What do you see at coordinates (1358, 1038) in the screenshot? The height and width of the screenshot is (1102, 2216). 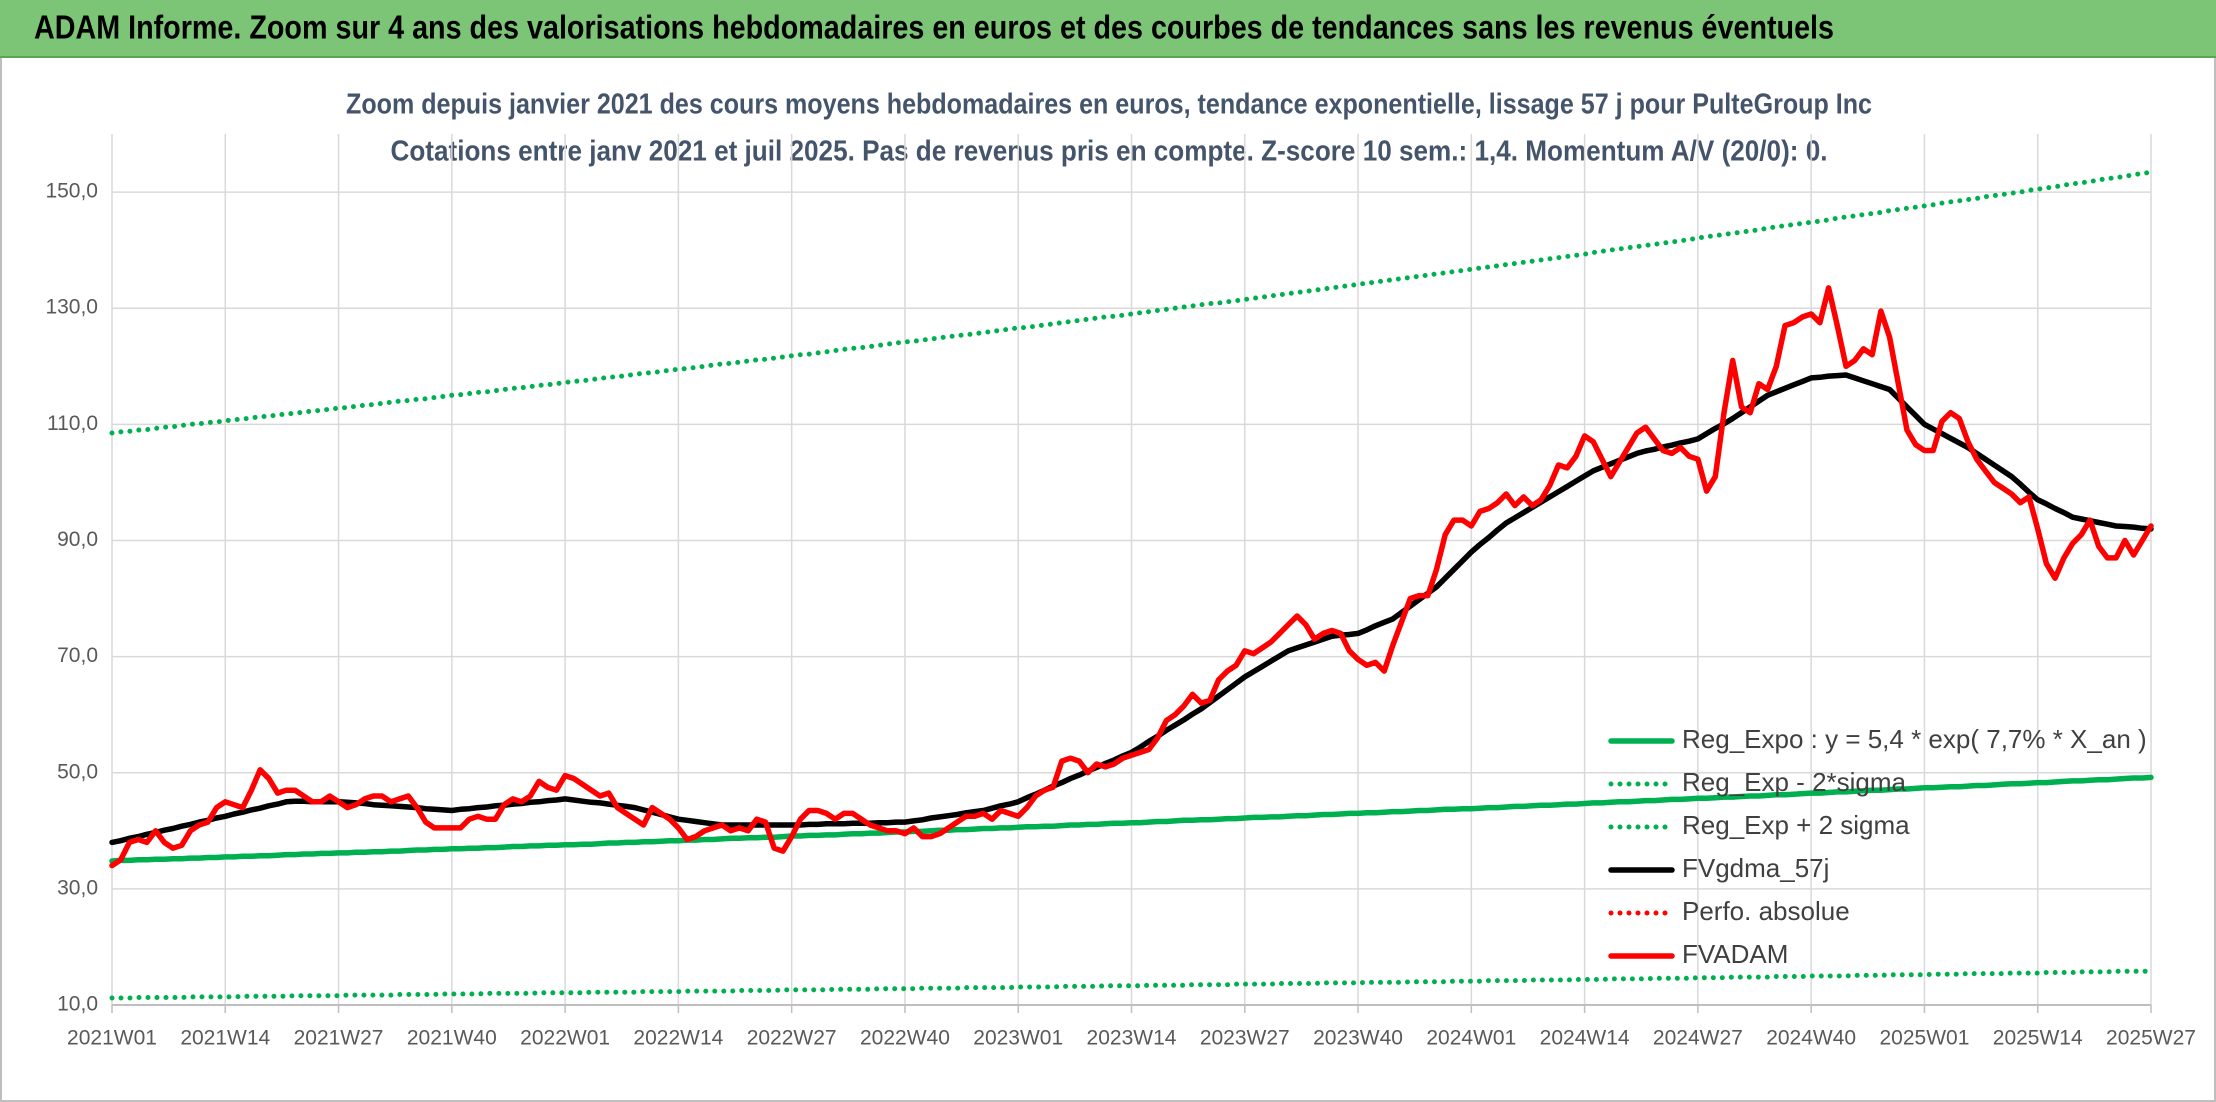 I see `x-tick-label: 2023W40` at bounding box center [1358, 1038].